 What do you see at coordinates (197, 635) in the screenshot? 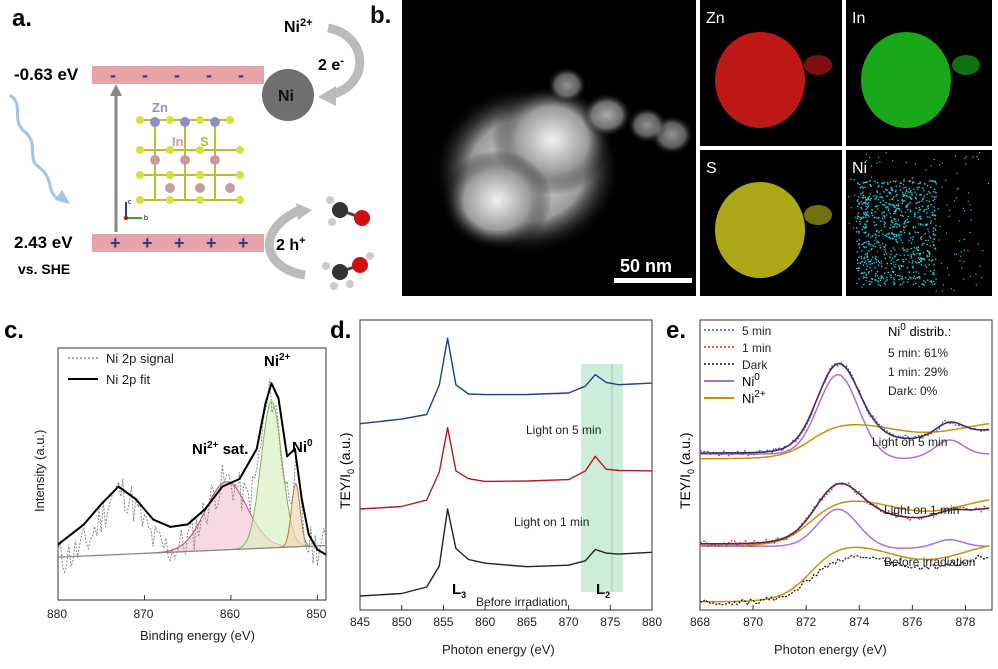
I see `x-axis-label: Binding energy (eV)` at bounding box center [197, 635].